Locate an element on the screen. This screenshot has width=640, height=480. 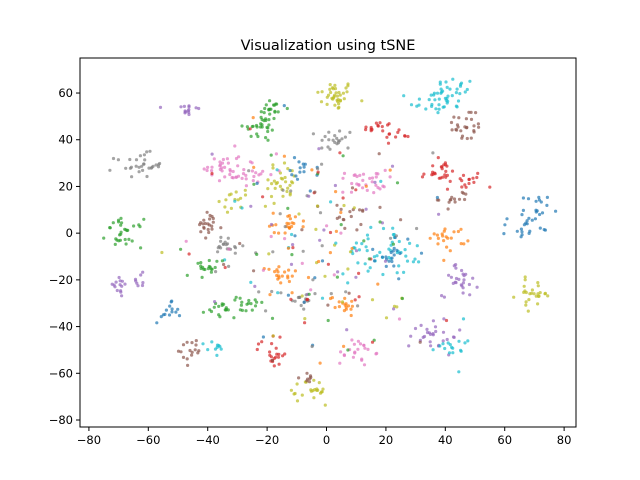
y-tick-label: 20 is located at coordinates (65, 186).